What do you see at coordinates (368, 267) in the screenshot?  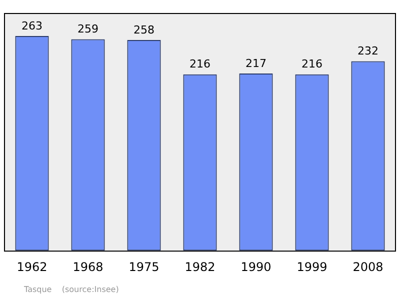 I see `x-tick-label: 2008` at bounding box center [368, 267].